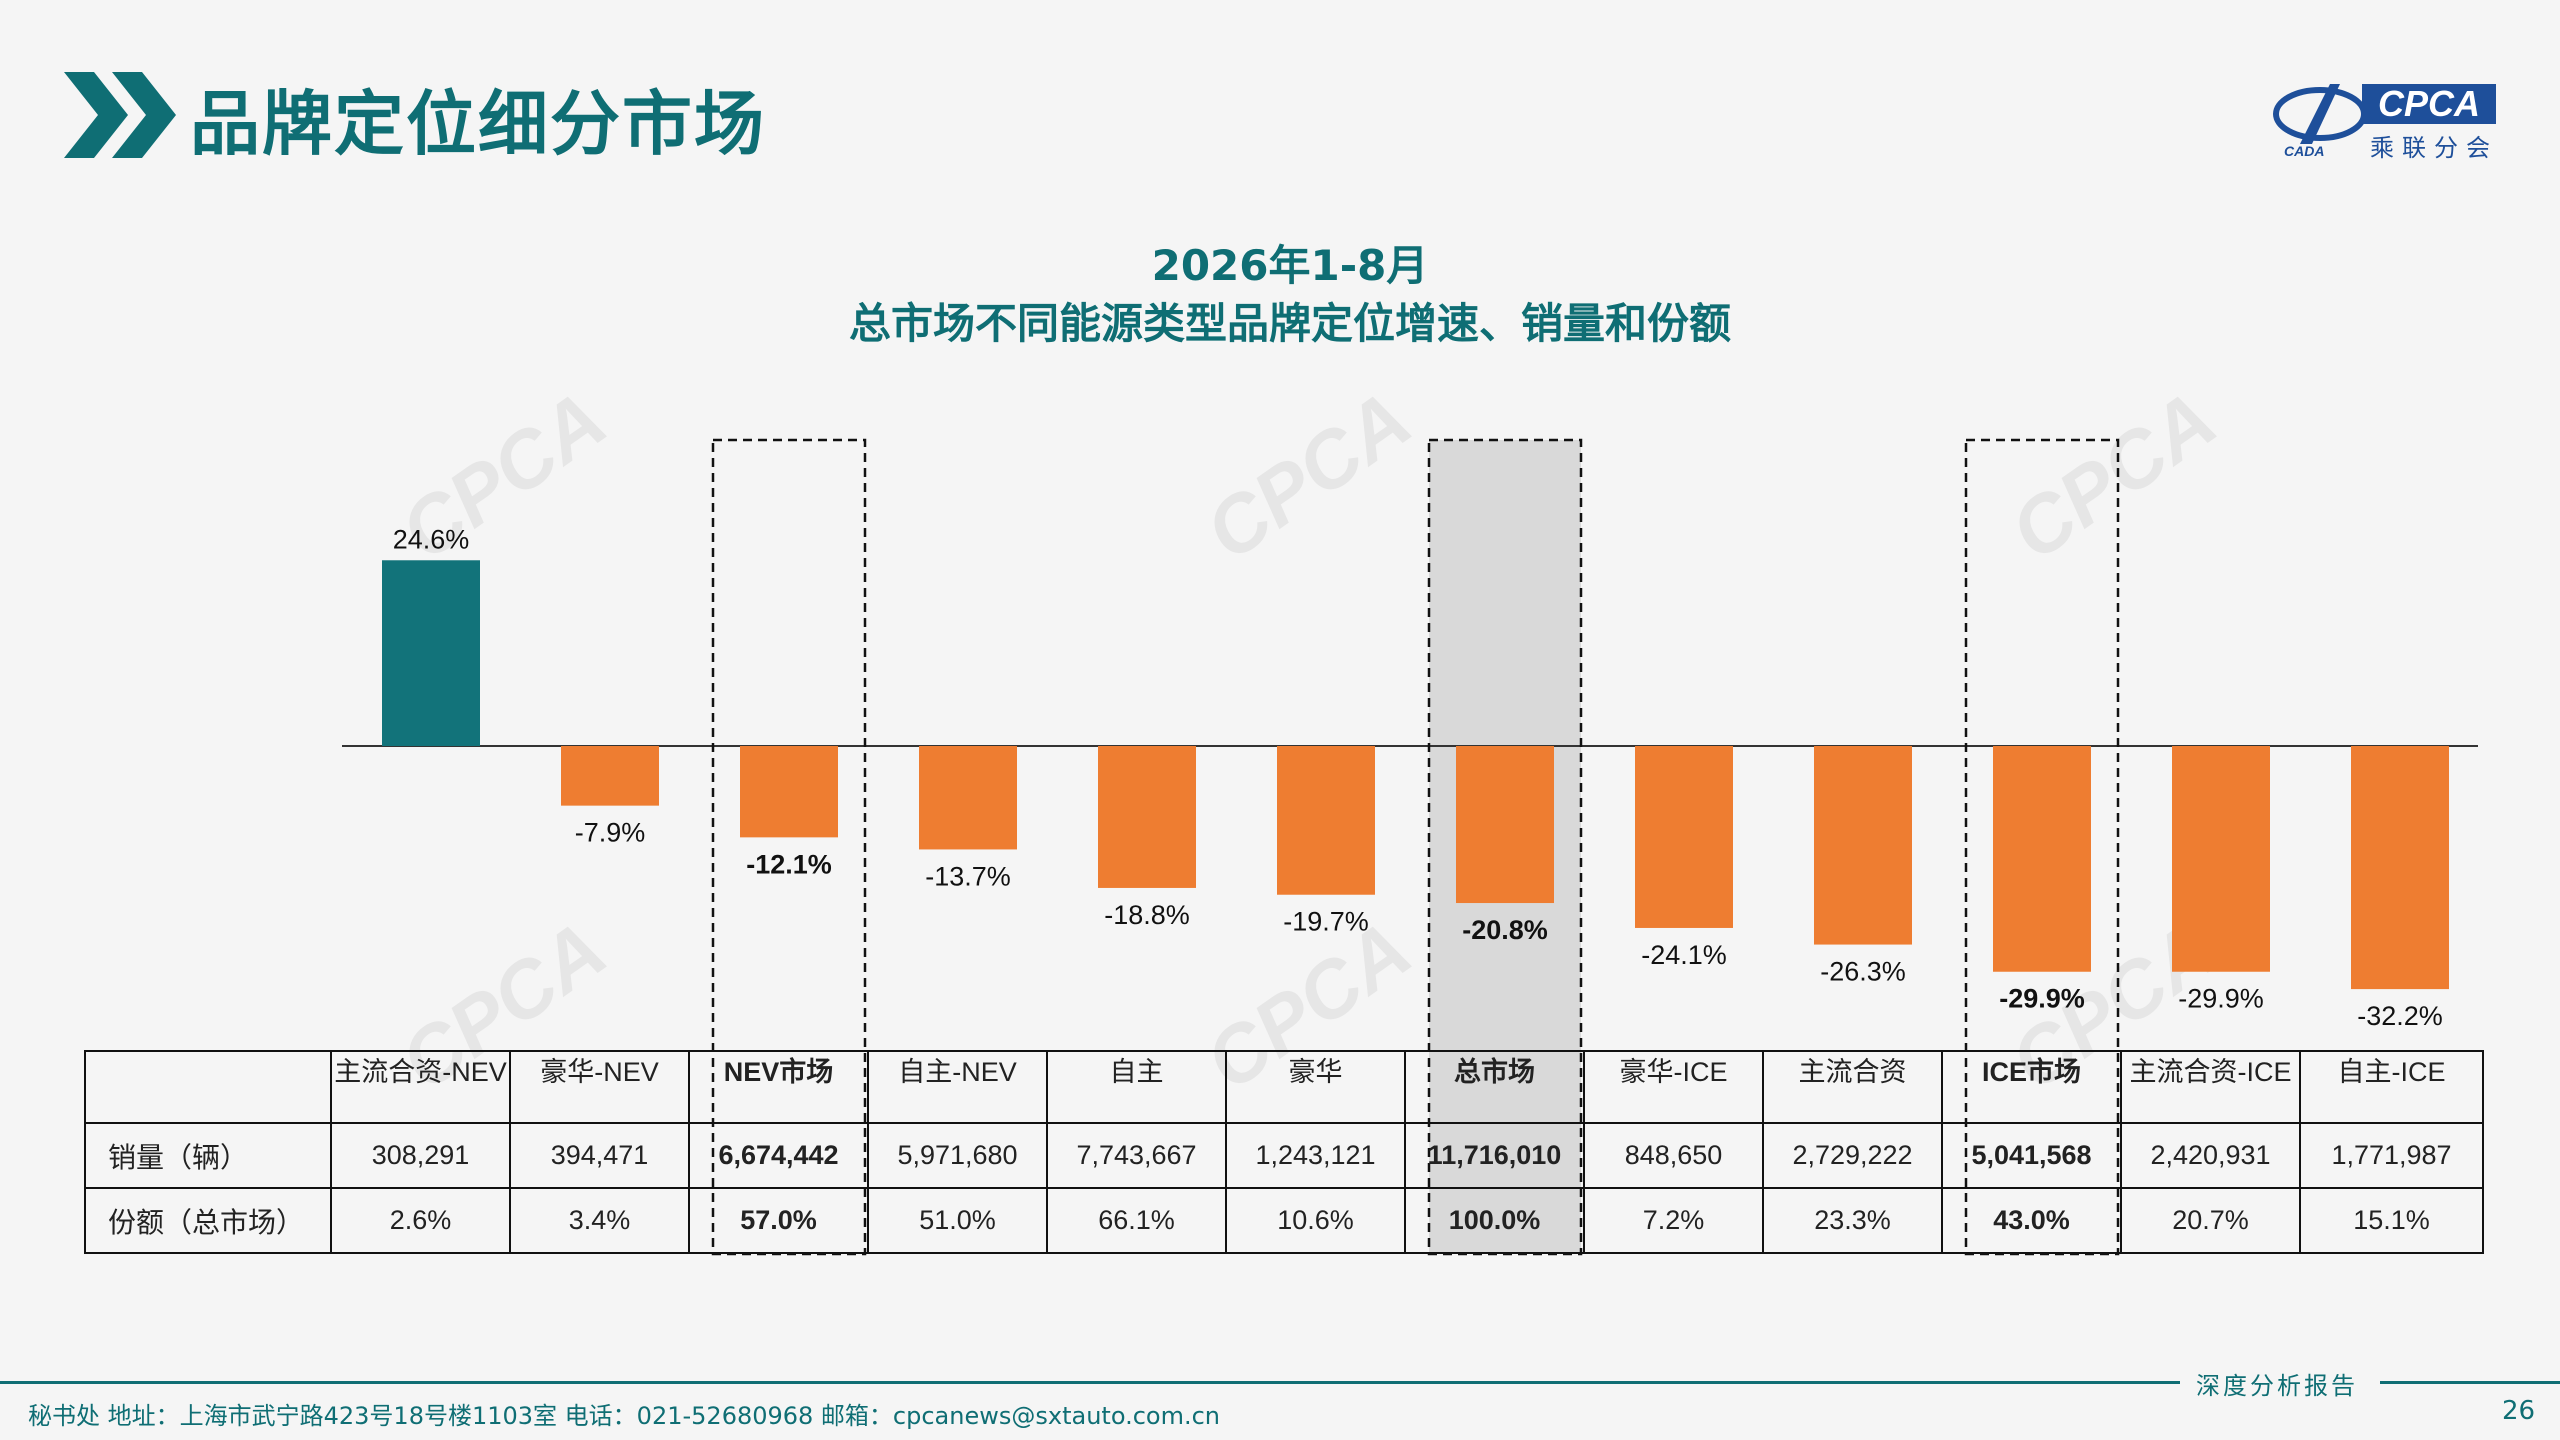  What do you see at coordinates (420, 1155) in the screenshot?
I see `table-cell: 308,291` at bounding box center [420, 1155].